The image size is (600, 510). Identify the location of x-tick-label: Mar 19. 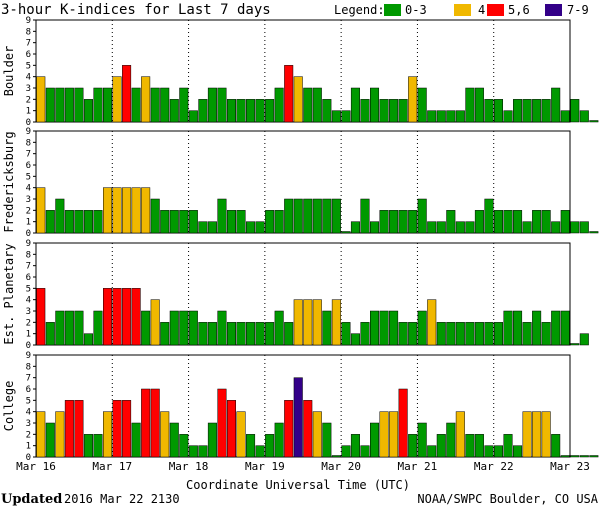
(265, 466).